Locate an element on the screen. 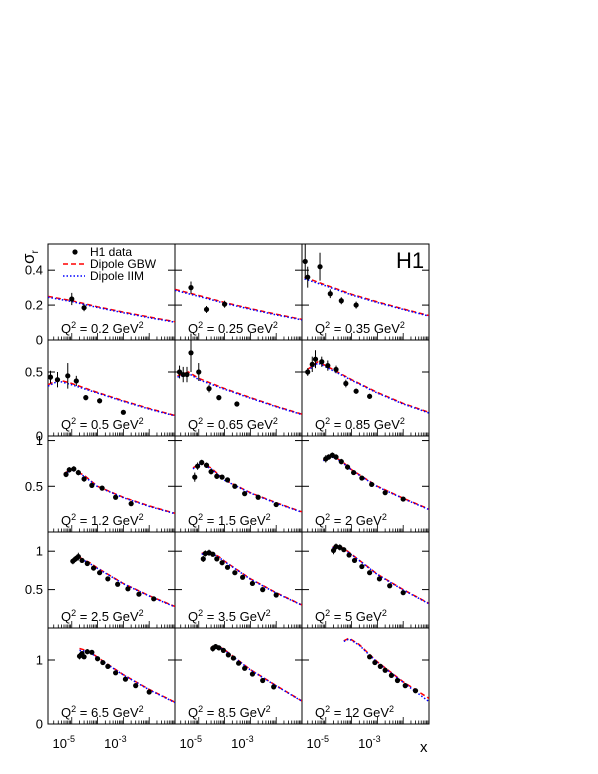 The width and height of the screenshot is (598, 774). panel-label: Q2 = 3.5 GeV2 is located at coordinates (229, 616).